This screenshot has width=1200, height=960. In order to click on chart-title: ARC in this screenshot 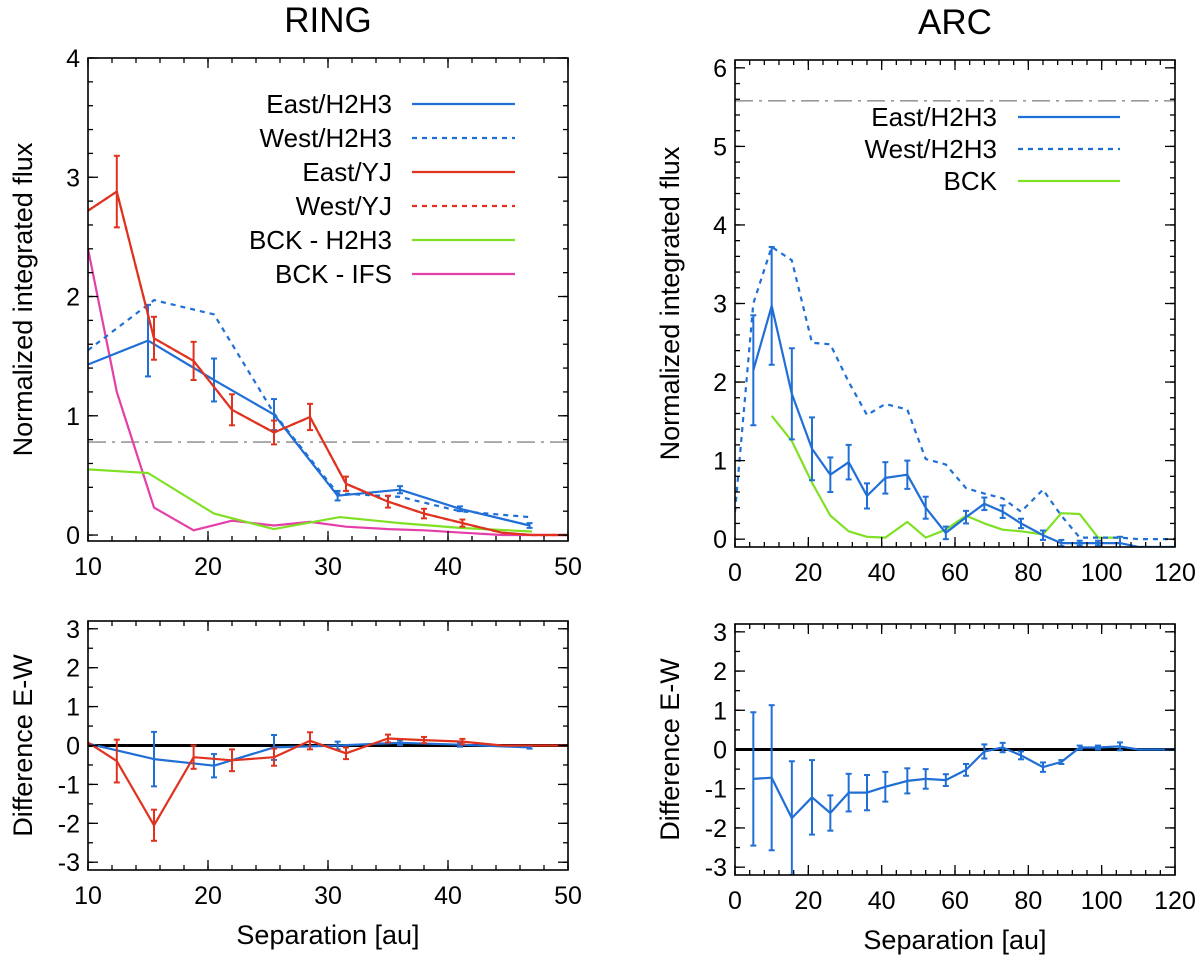, I will do `click(955, 22)`.